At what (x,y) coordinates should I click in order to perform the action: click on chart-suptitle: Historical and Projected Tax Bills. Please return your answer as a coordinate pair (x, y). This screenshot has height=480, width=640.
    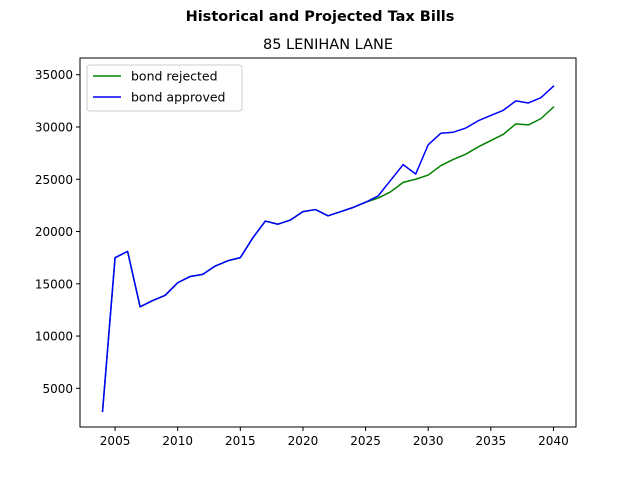
    Looking at the image, I should click on (320, 17).